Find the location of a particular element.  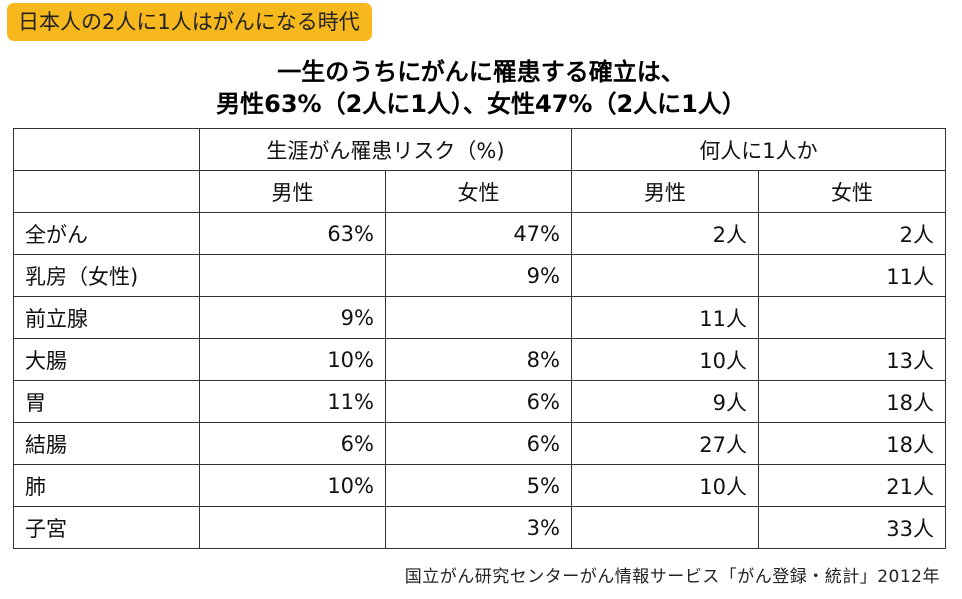

table-row: 前立腺 9% 11人 is located at coordinates (479, 317).